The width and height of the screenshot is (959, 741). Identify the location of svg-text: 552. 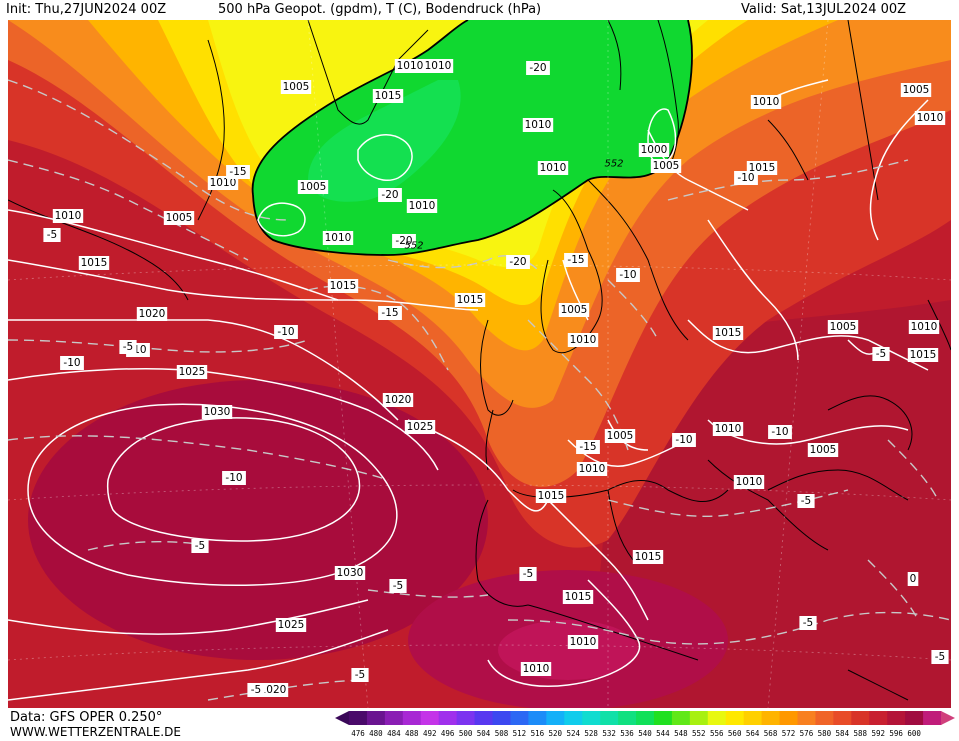
(413, 246).